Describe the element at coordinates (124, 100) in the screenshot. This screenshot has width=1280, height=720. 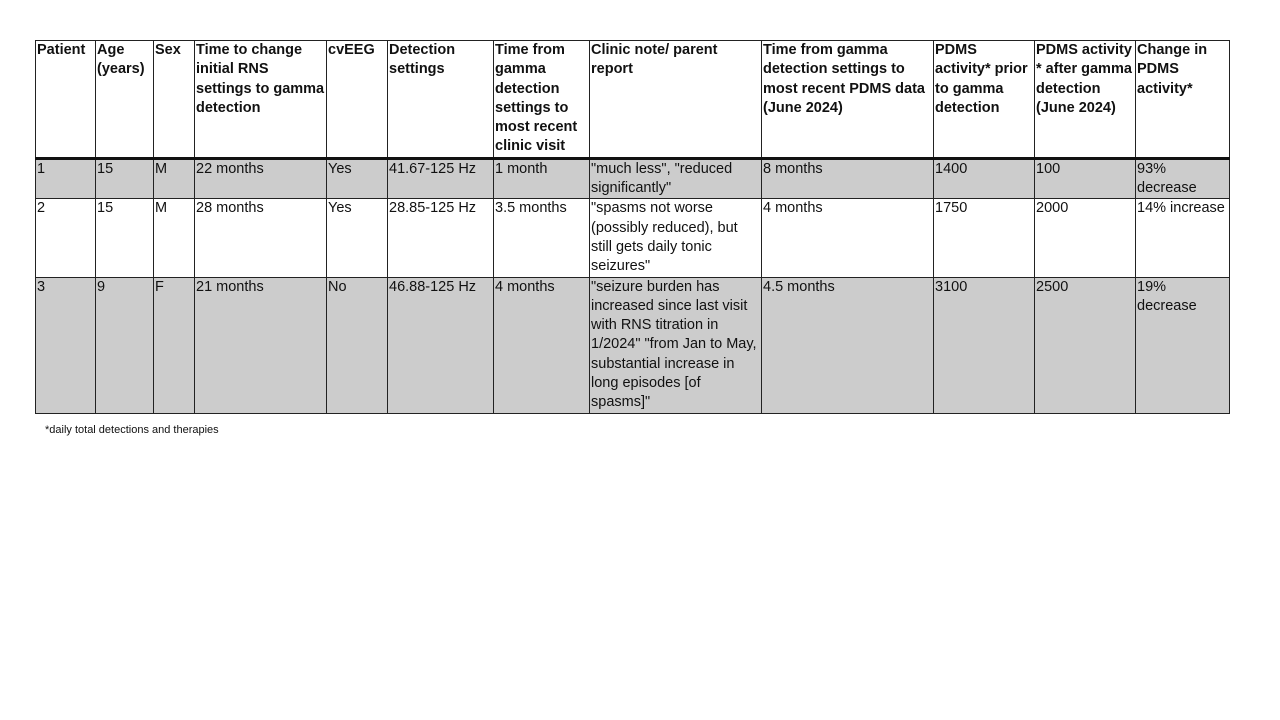
I see `header-age: Age (years)` at that location.